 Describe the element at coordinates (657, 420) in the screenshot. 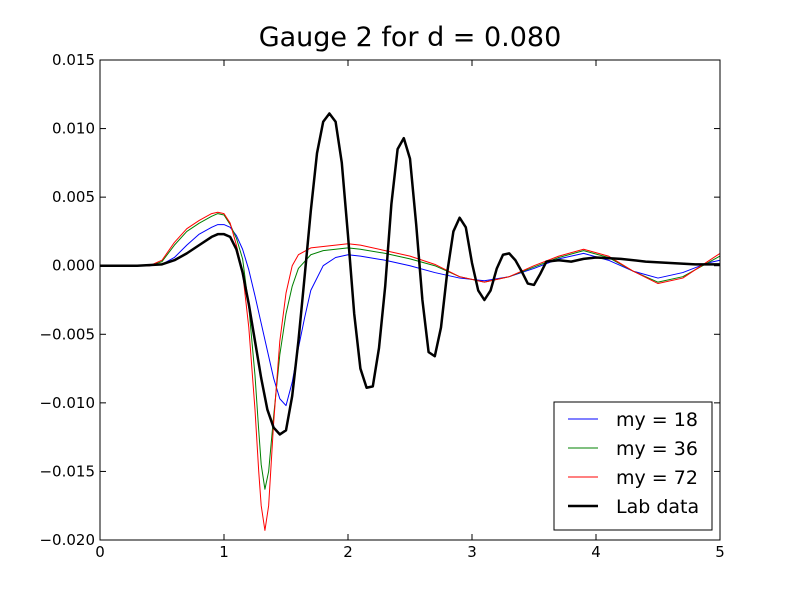

I see `legend-label: my = 18` at that location.